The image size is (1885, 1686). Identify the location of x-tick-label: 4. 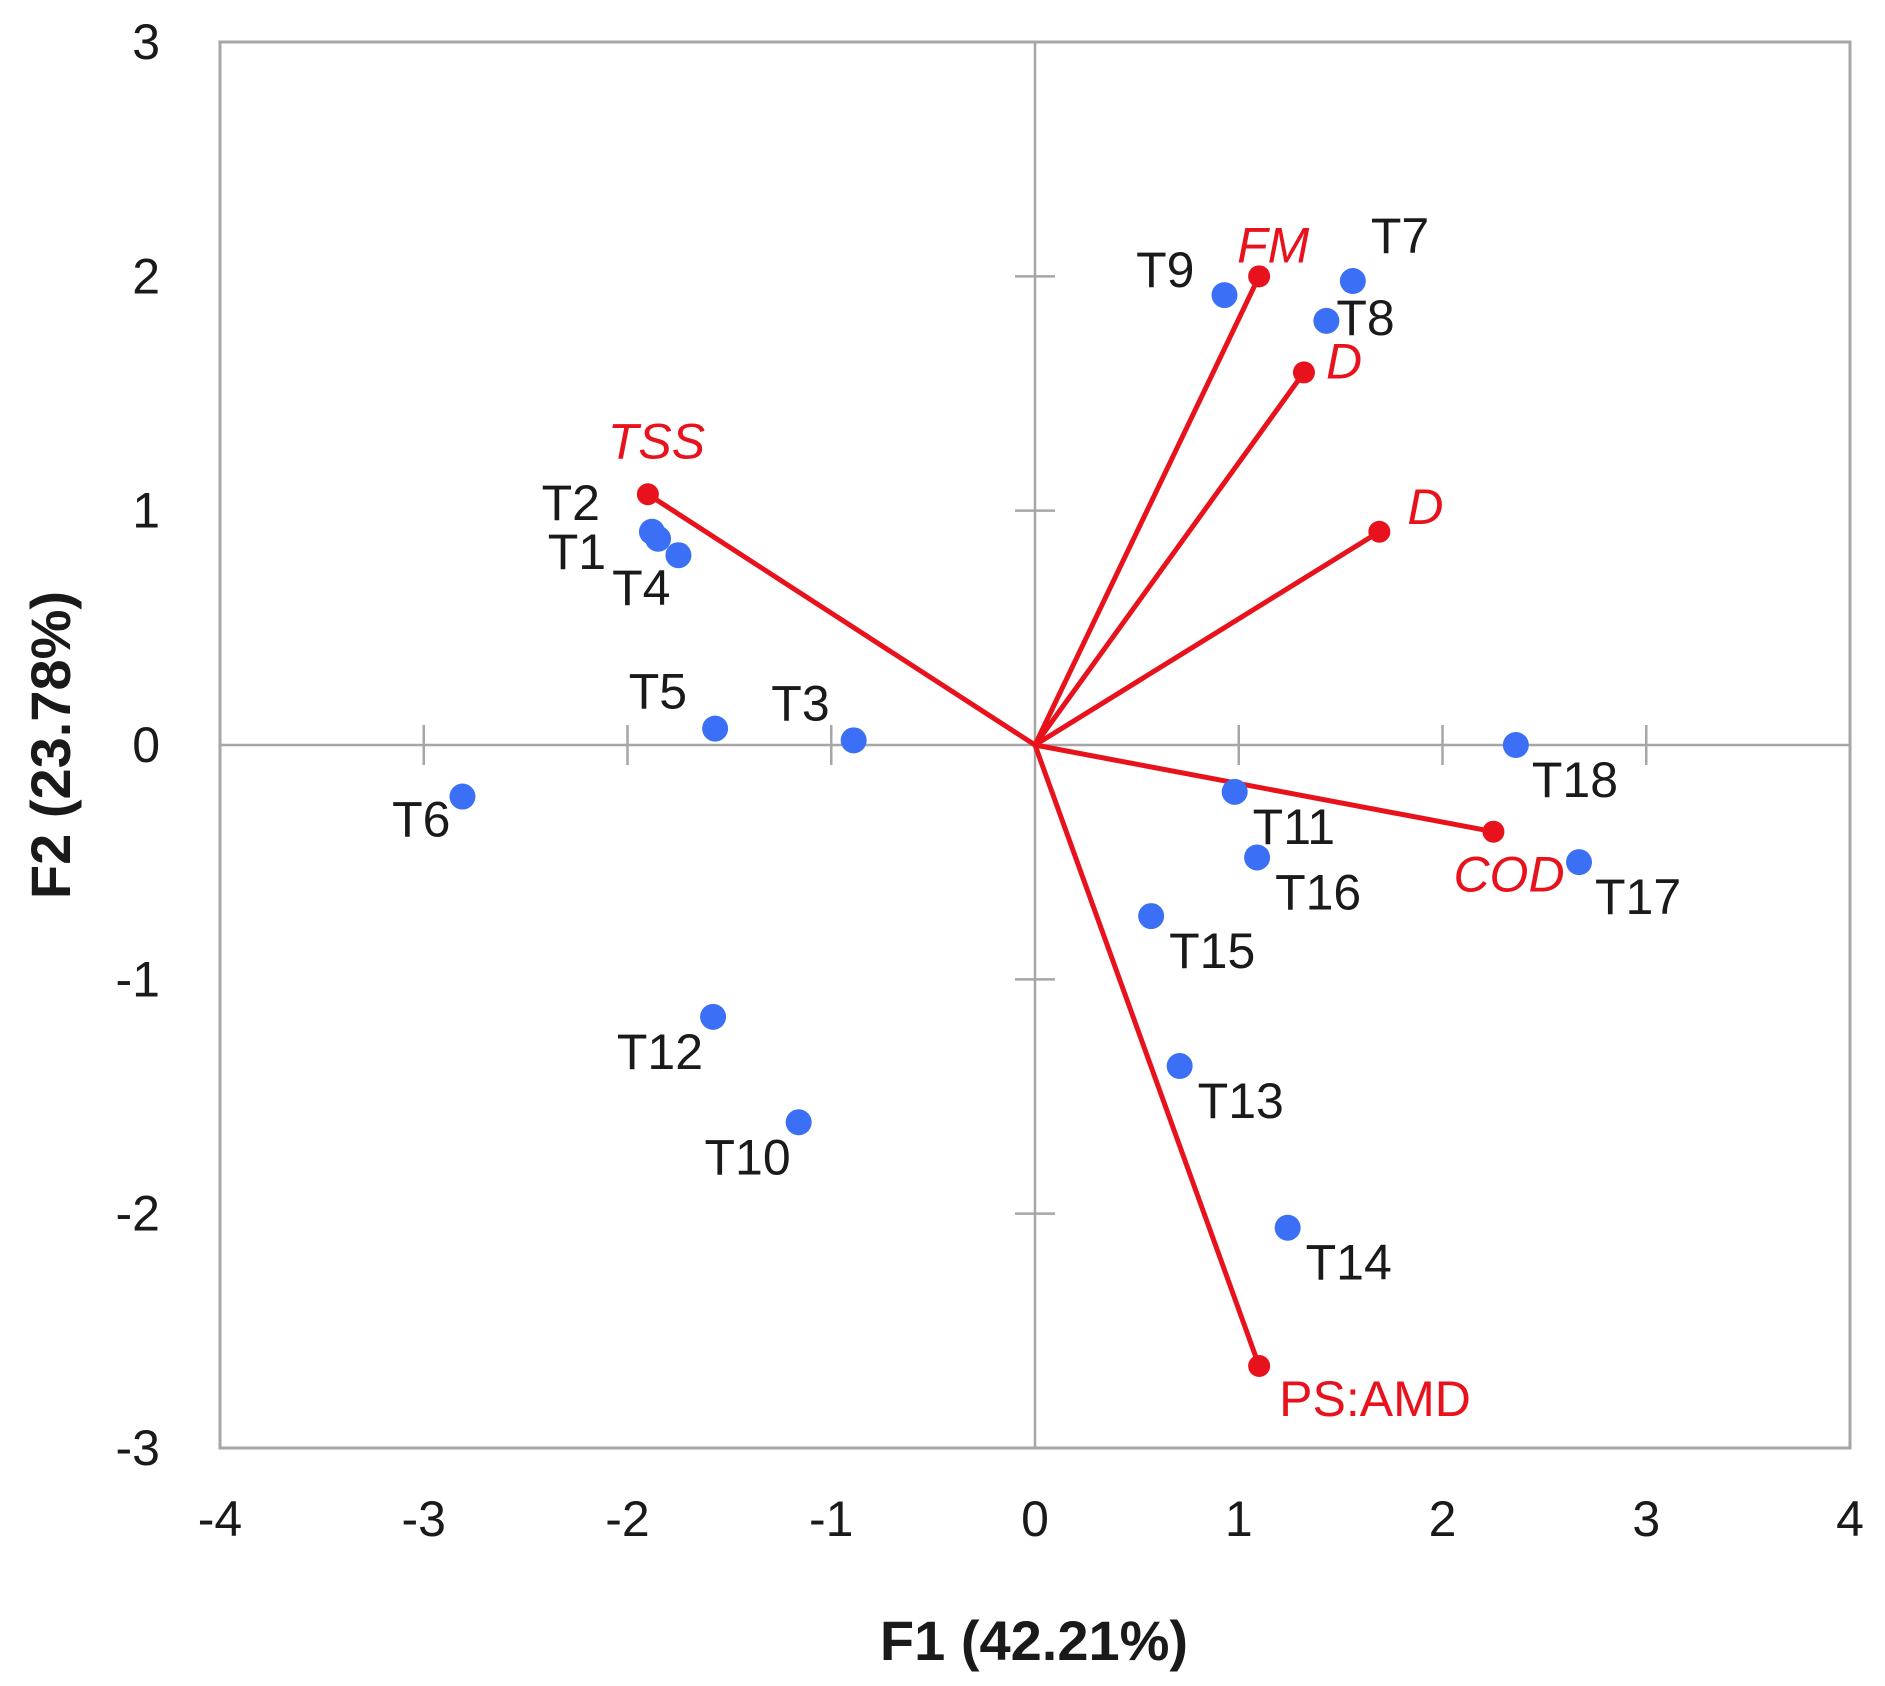
(1850, 1519).